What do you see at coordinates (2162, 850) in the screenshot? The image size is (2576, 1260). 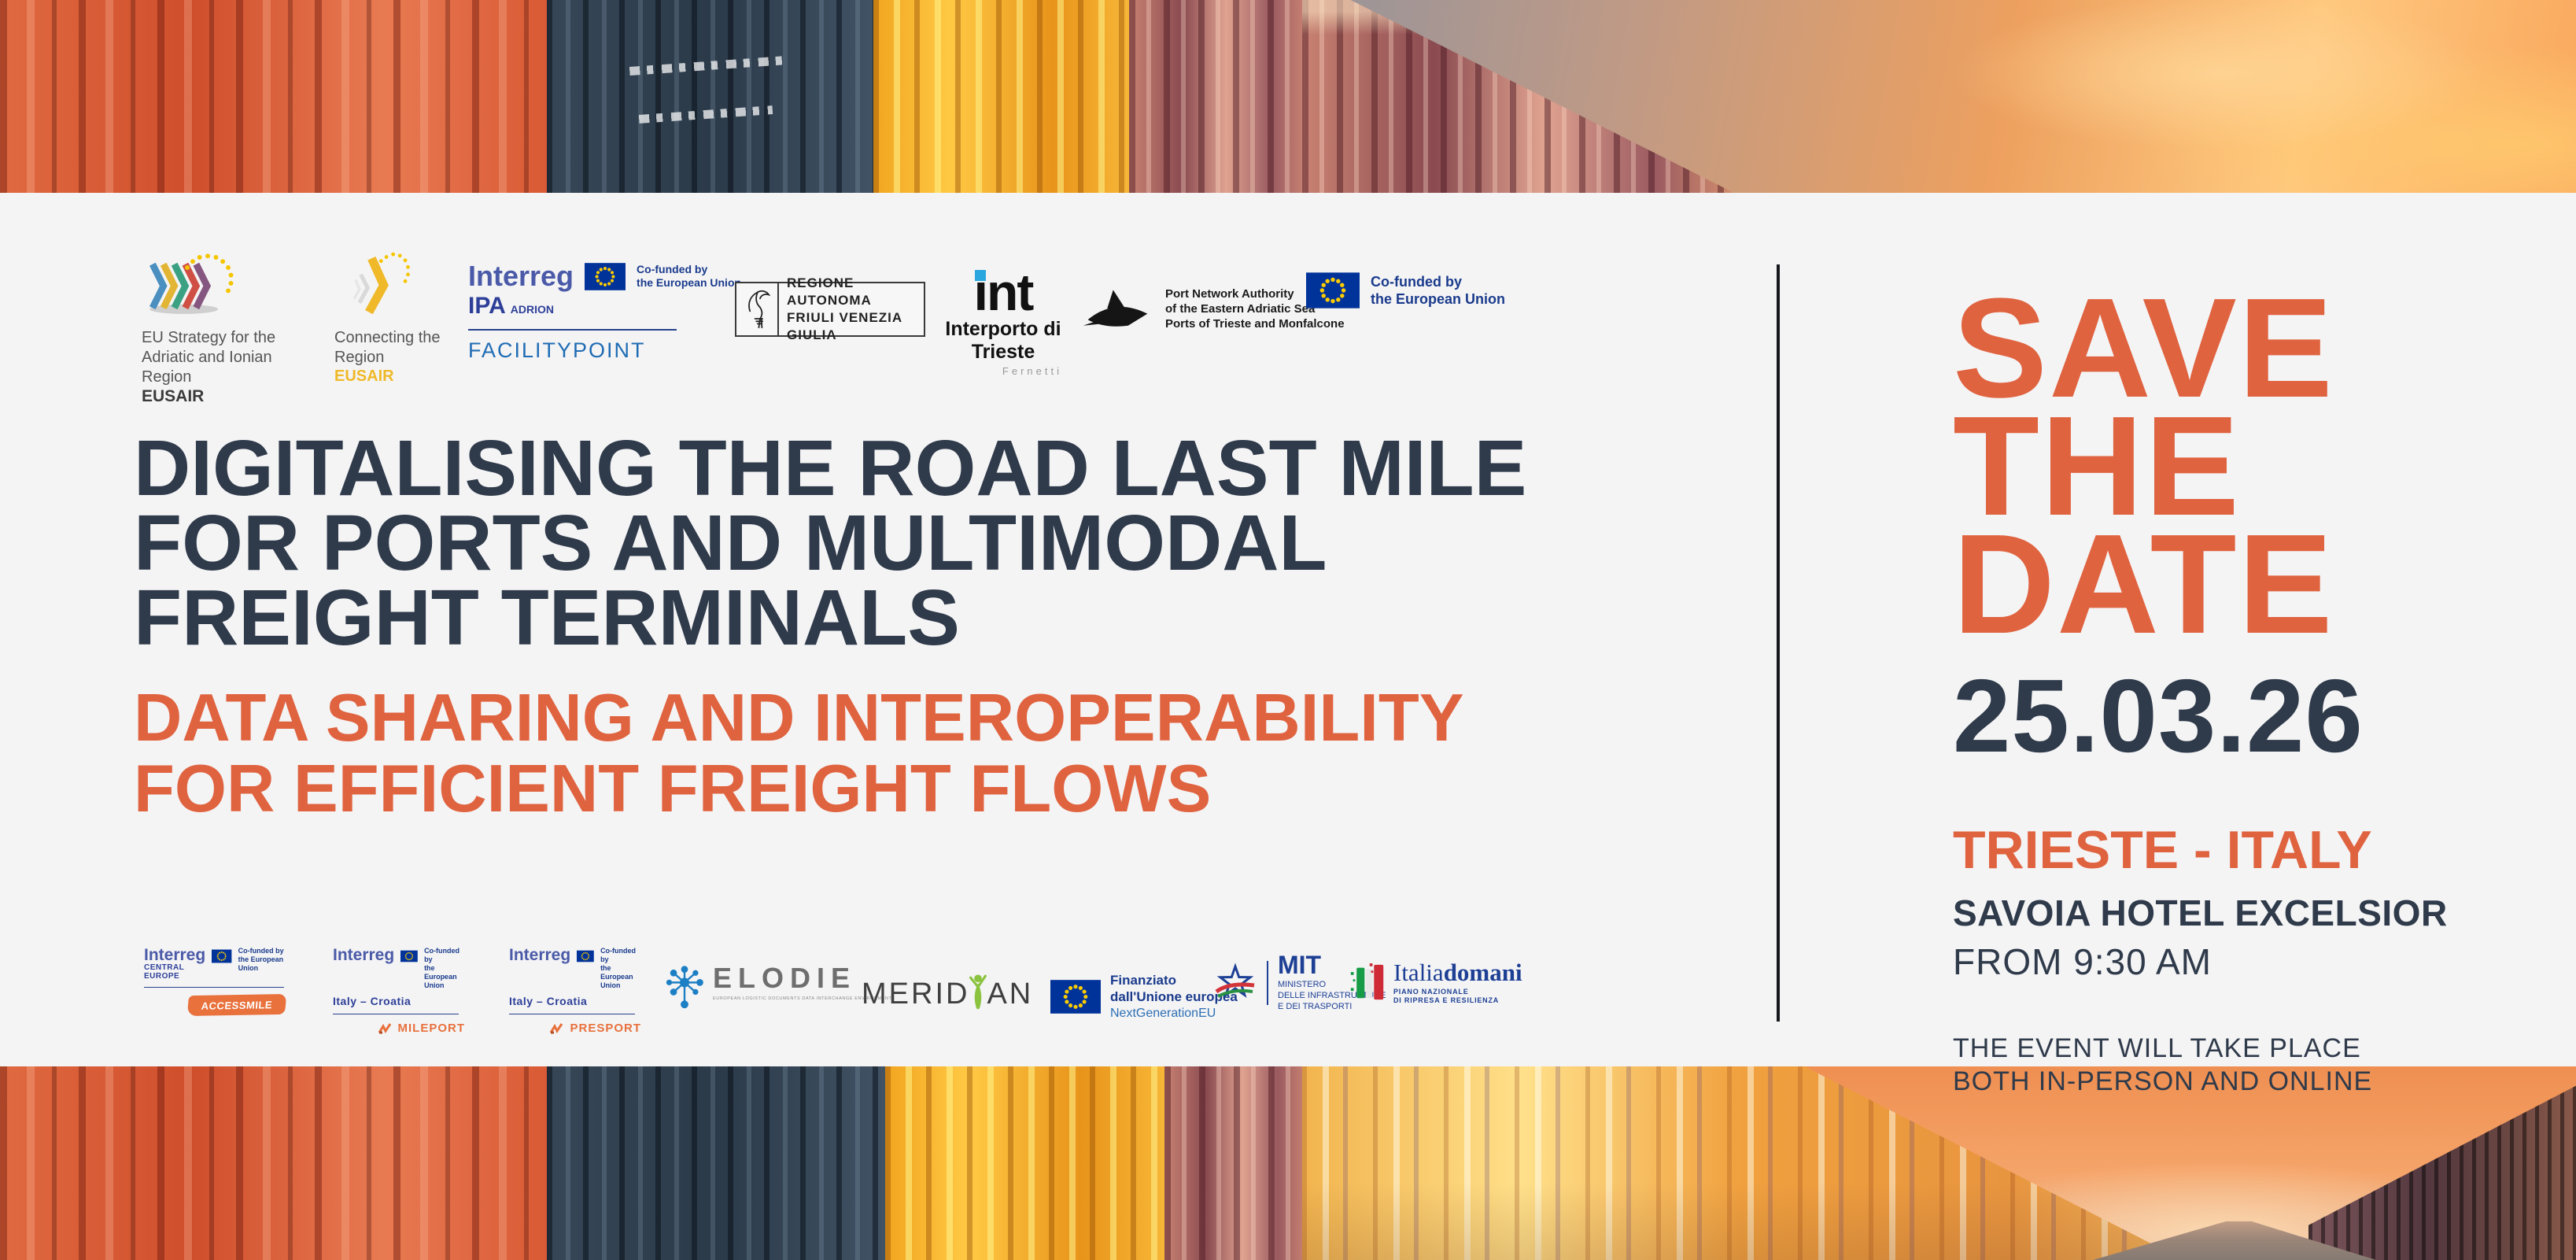 I see `event-location: TRIESTE - ITALY` at bounding box center [2162, 850].